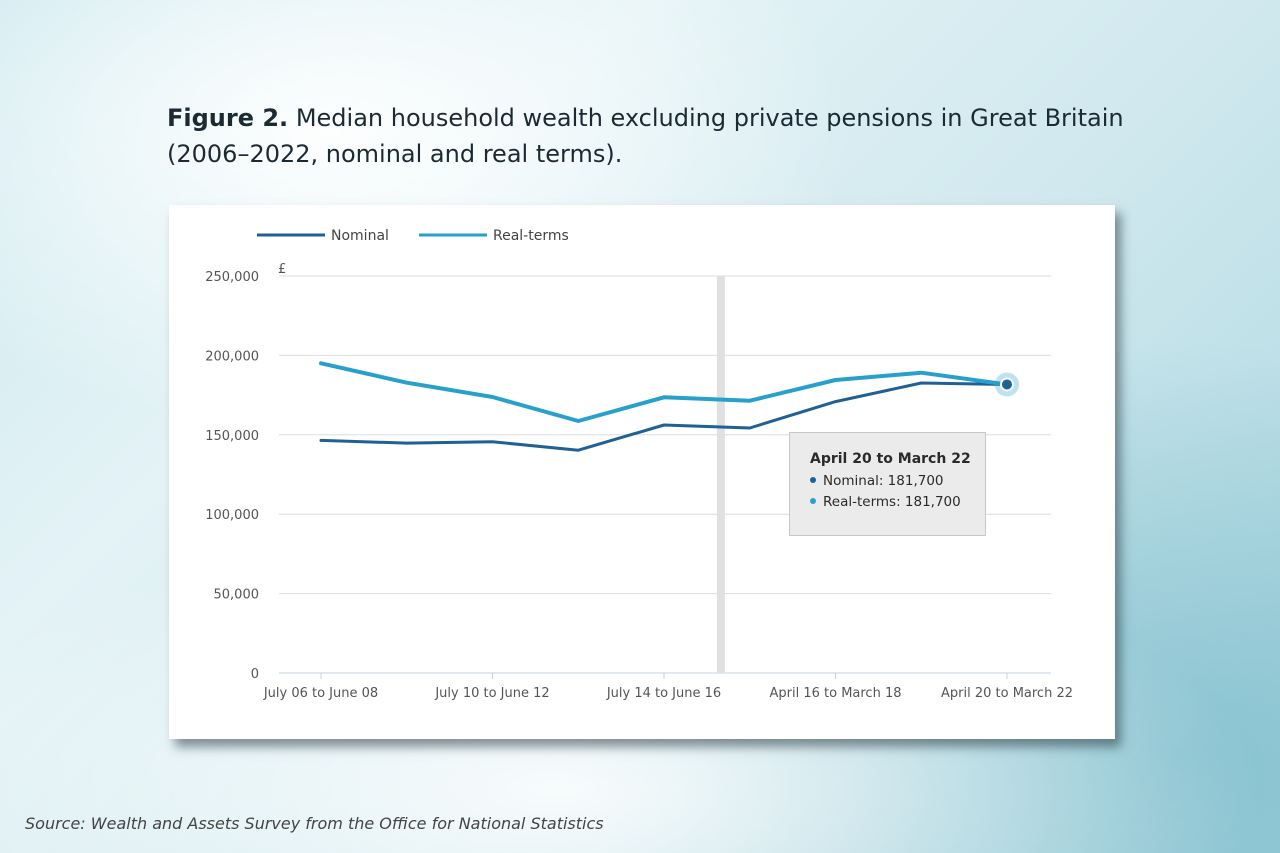 The image size is (1280, 853). What do you see at coordinates (883, 481) in the screenshot?
I see `tooltip-value-nominal: Nominal: 181,700` at bounding box center [883, 481].